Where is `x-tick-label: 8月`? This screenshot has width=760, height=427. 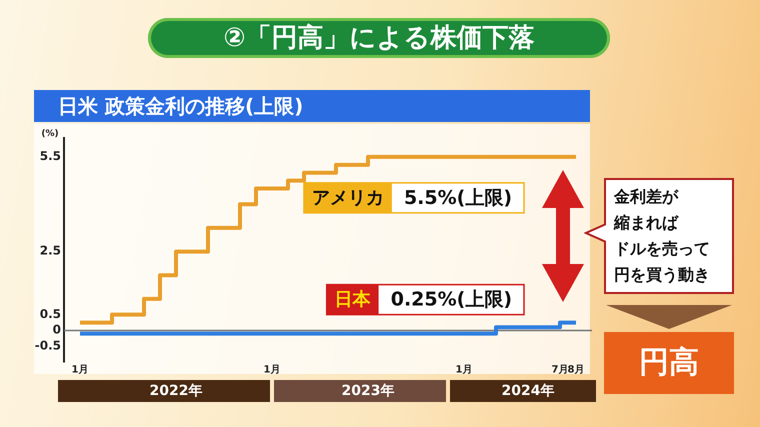
x-tick-label: 8月 is located at coordinates (576, 370).